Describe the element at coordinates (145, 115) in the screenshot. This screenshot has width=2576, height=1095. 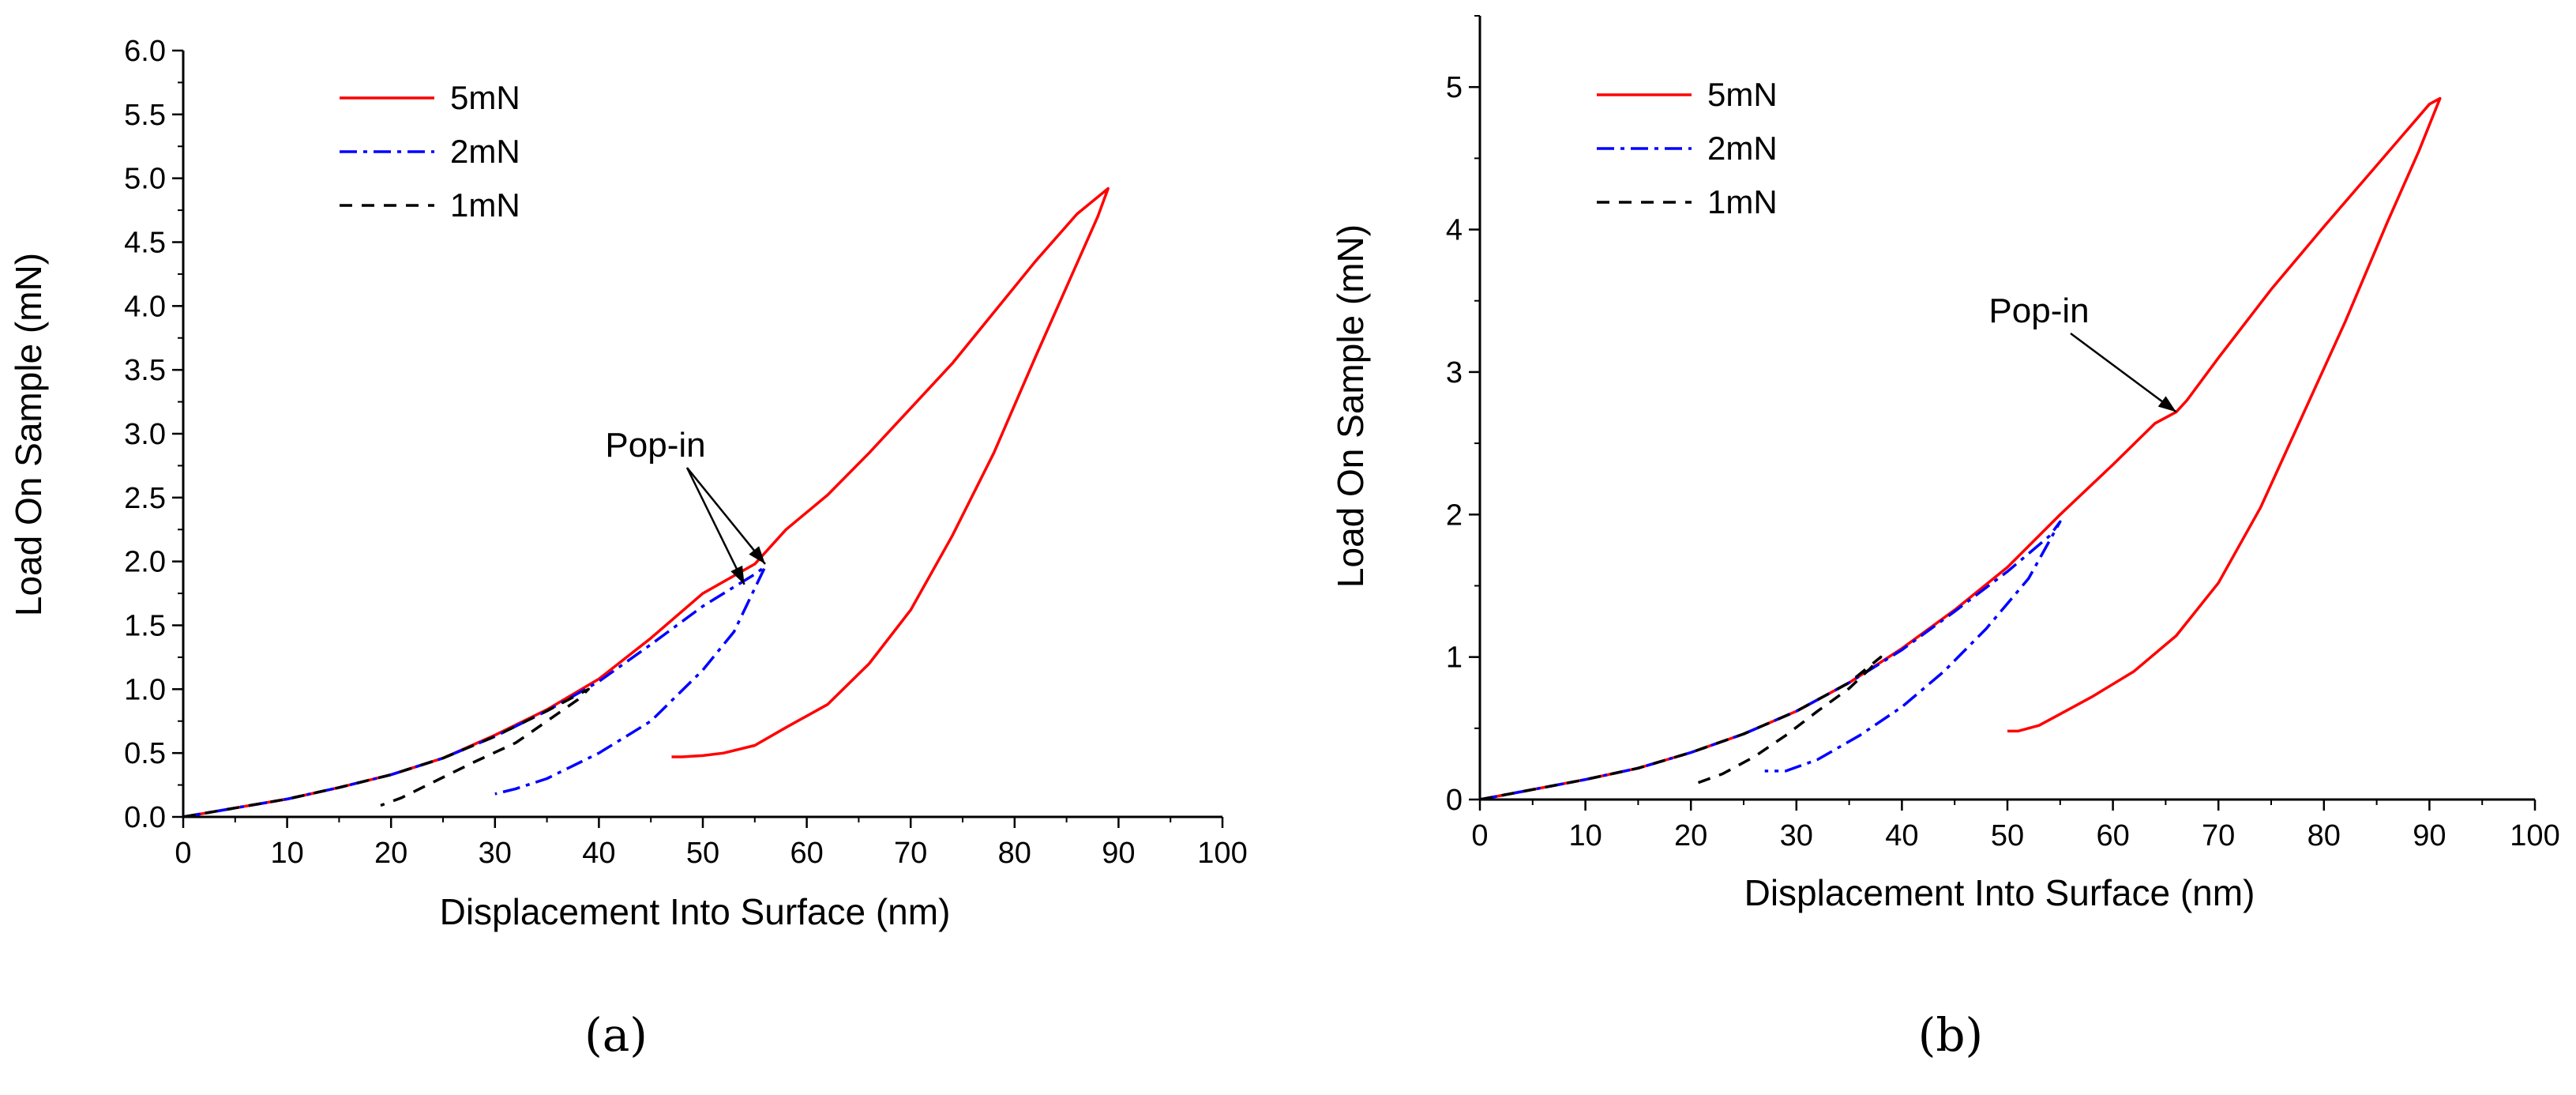
I see `y-tick-label: 5.5` at that location.